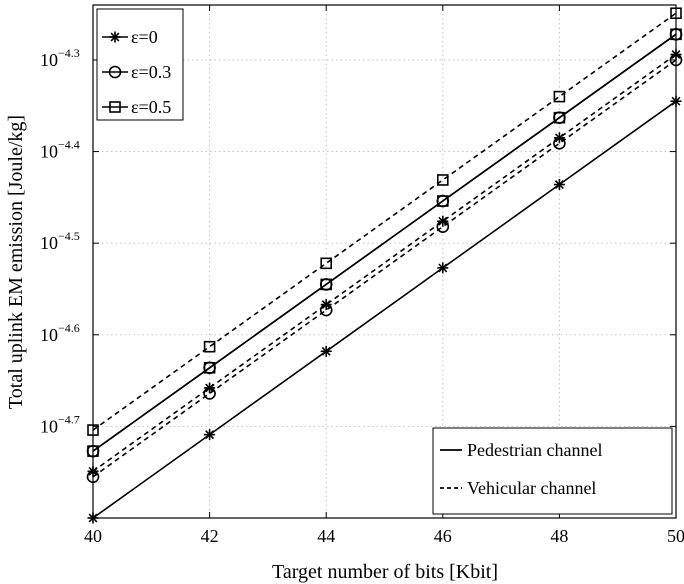  What do you see at coordinates (60, 241) in the screenshot?
I see `y-tick-label: 10−4.5` at bounding box center [60, 241].